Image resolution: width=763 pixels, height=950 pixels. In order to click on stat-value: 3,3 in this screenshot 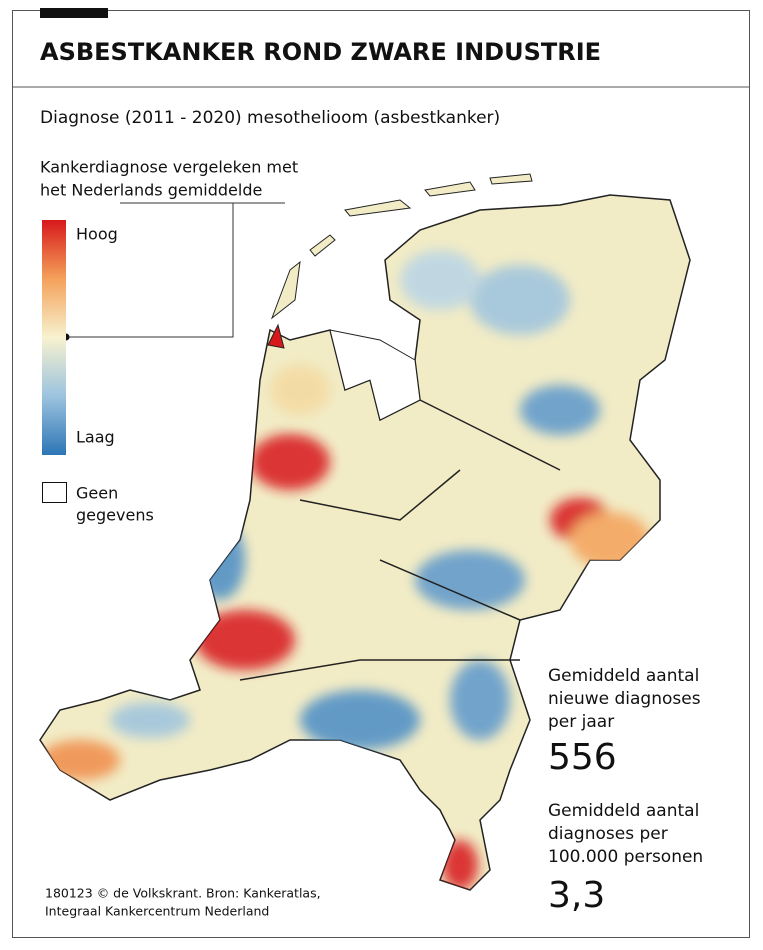, I will do `click(576, 895)`.